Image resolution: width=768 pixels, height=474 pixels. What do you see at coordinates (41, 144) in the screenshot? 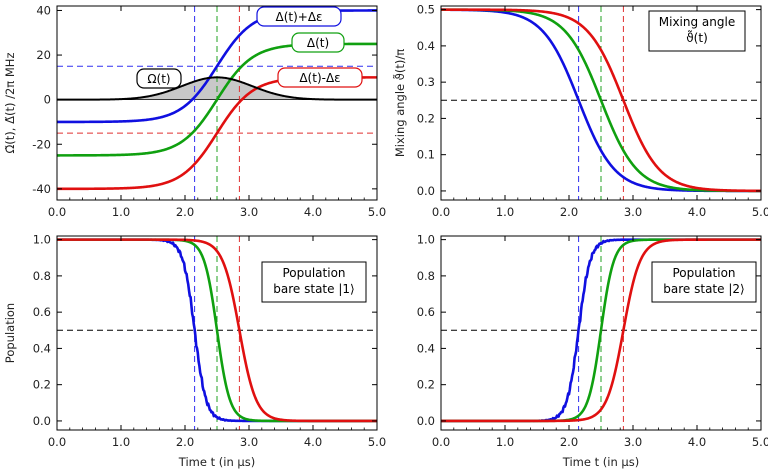
I see `y-tick-label: -20` at bounding box center [41, 144].